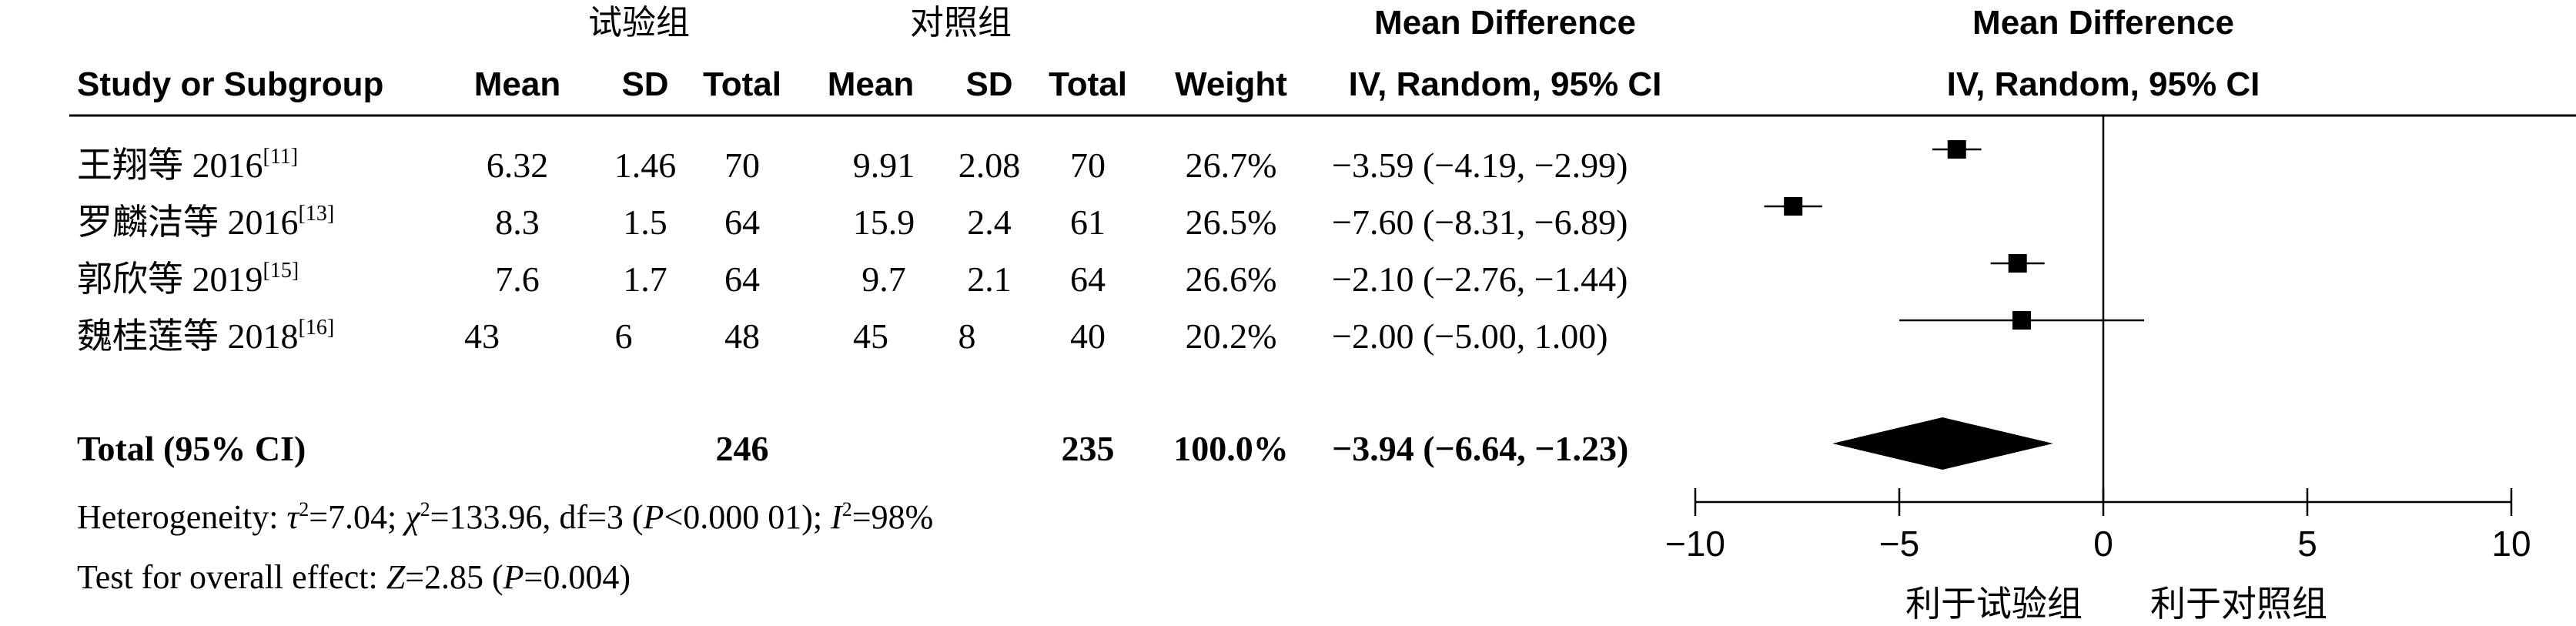 This screenshot has height=626, width=2576. I want to click on total-exp-count: 246, so click(742, 448).